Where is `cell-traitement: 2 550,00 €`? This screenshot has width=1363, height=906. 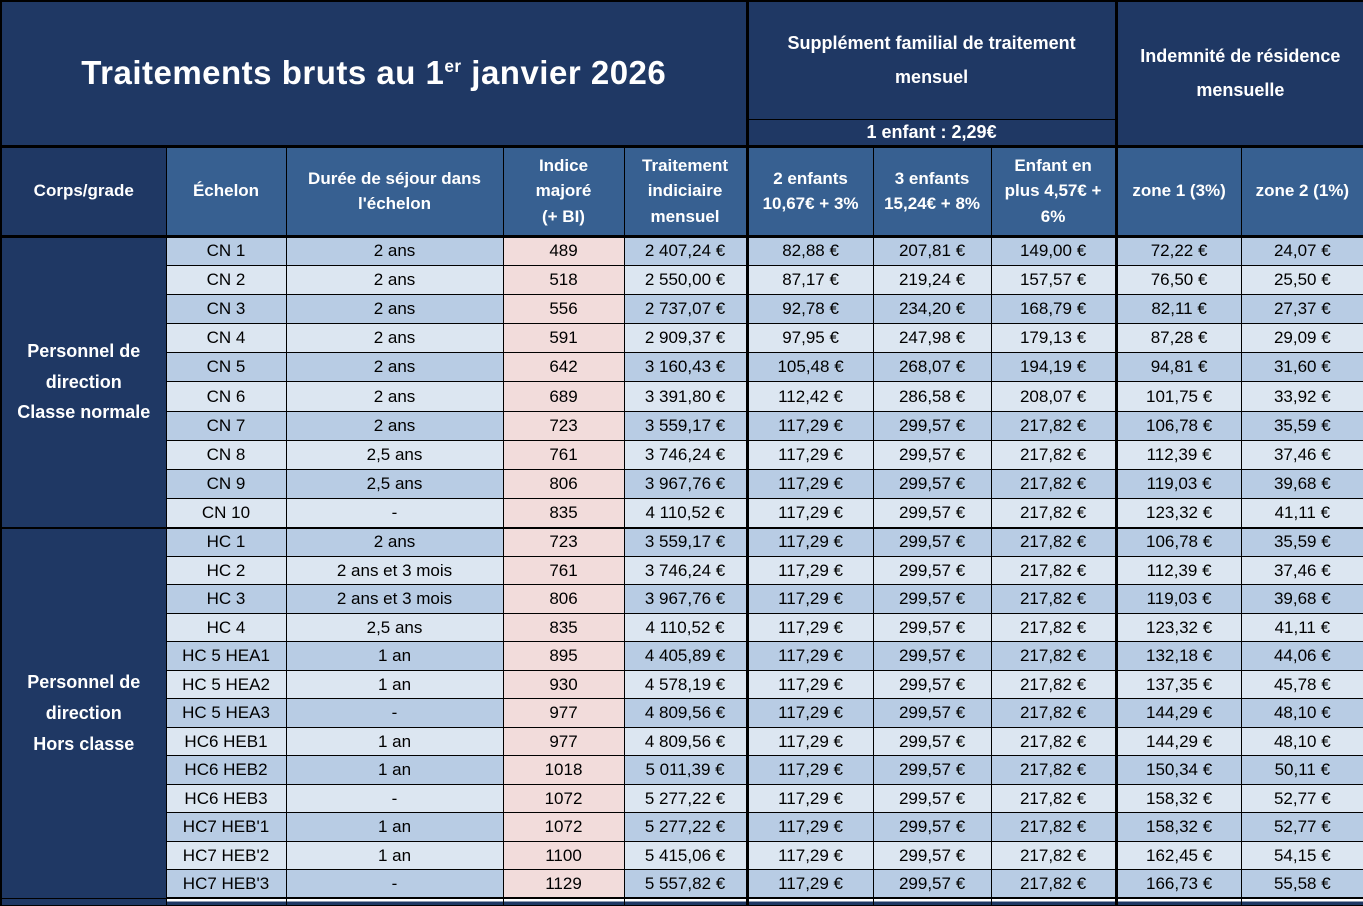
cell-traitement: 2 550,00 € is located at coordinates (685, 279).